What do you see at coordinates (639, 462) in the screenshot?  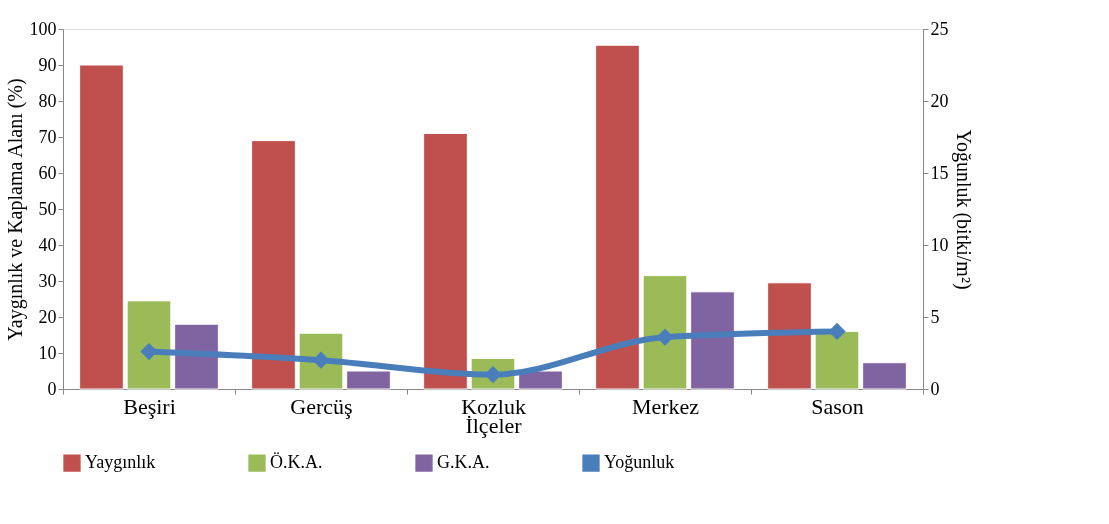 I see `legend-label: Yoğunluk` at bounding box center [639, 462].